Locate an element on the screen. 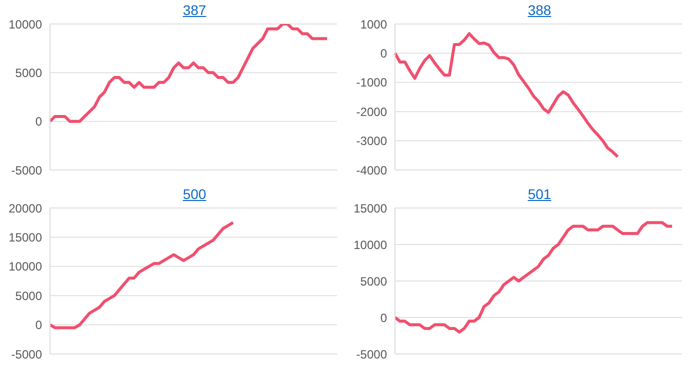  y-tick-label: -2000 is located at coordinates (372, 111).